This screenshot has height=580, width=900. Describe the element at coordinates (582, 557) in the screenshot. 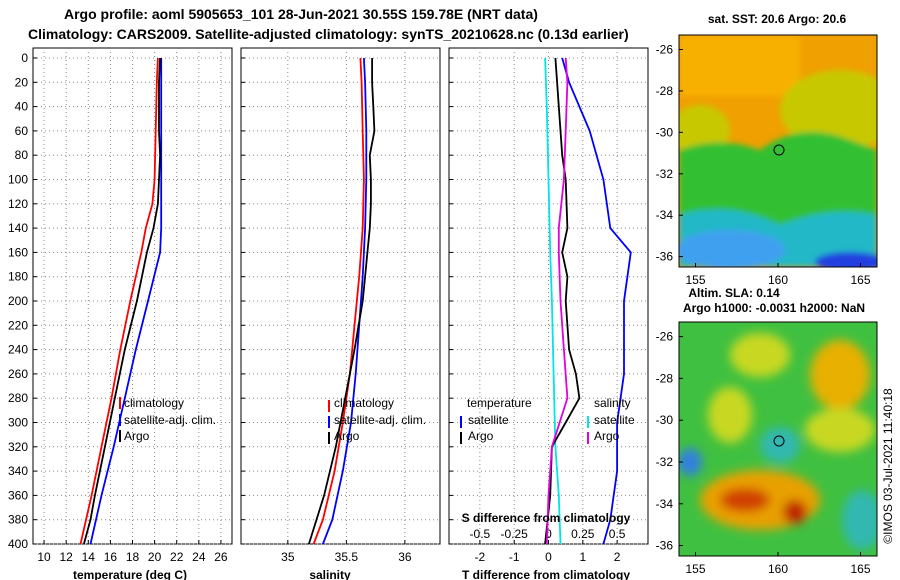

I see `xtick-label-1: 1` at that location.